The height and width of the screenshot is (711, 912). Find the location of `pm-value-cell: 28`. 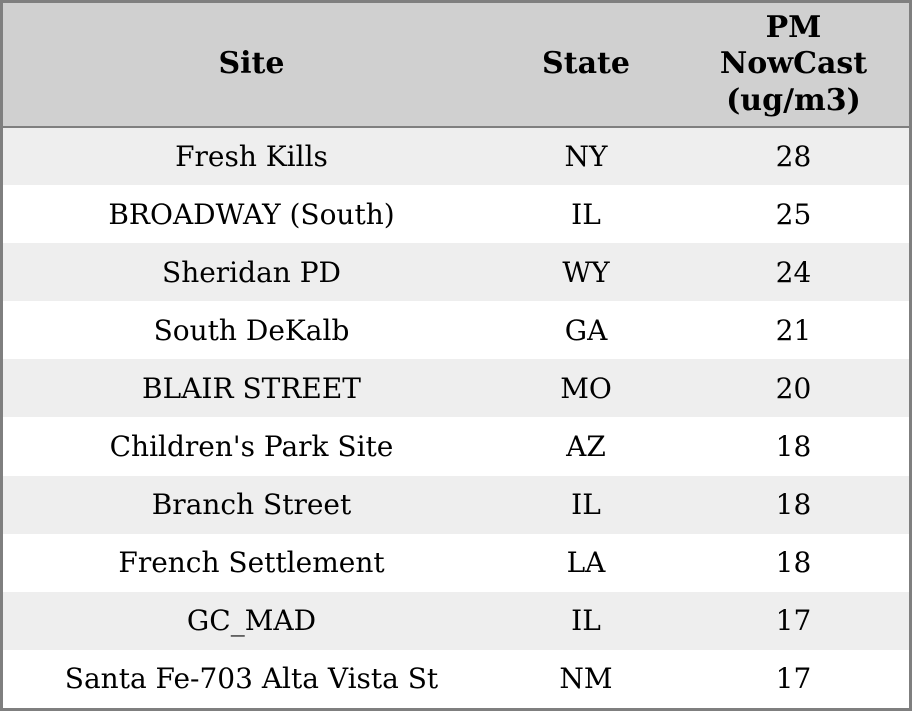

pm-value-cell: 28 is located at coordinates (793, 157).